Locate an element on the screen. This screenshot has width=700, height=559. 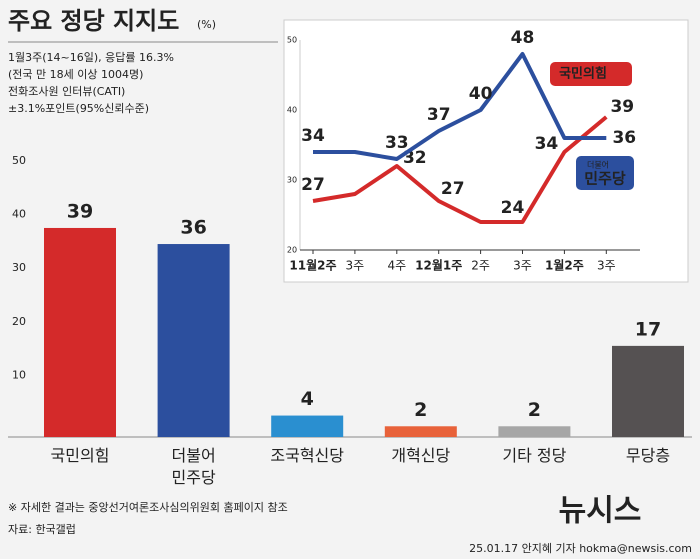
x-tick-label: 4주 is located at coordinates (396, 266).